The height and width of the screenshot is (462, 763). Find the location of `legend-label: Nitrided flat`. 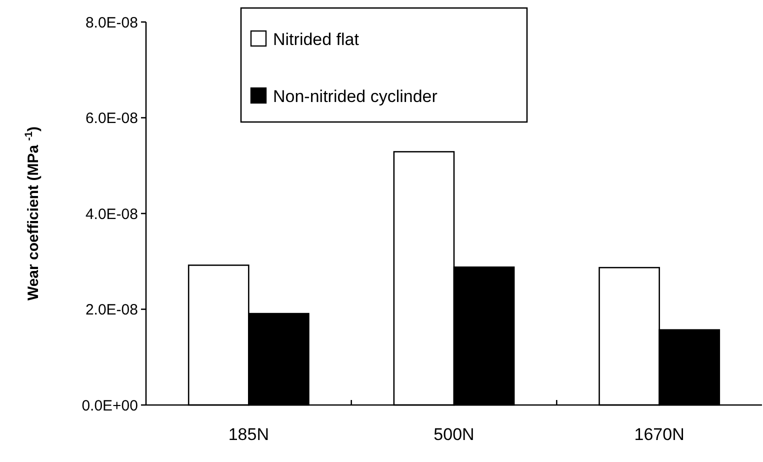

legend-label: Nitrided flat is located at coordinates (316, 39).